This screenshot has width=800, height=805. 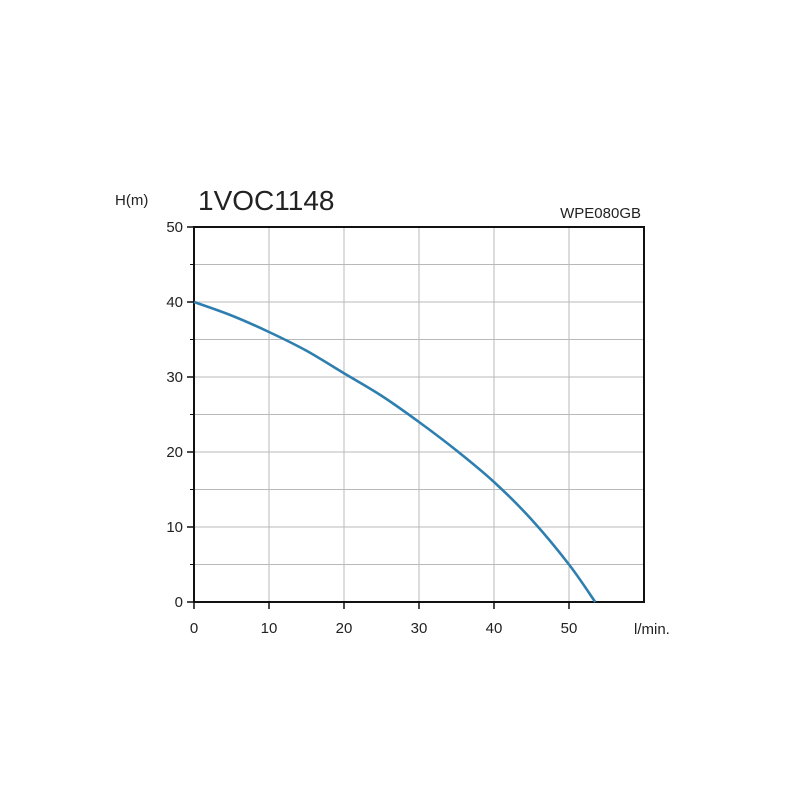 What do you see at coordinates (652, 629) in the screenshot?
I see `x-axis-title: l/min.` at bounding box center [652, 629].